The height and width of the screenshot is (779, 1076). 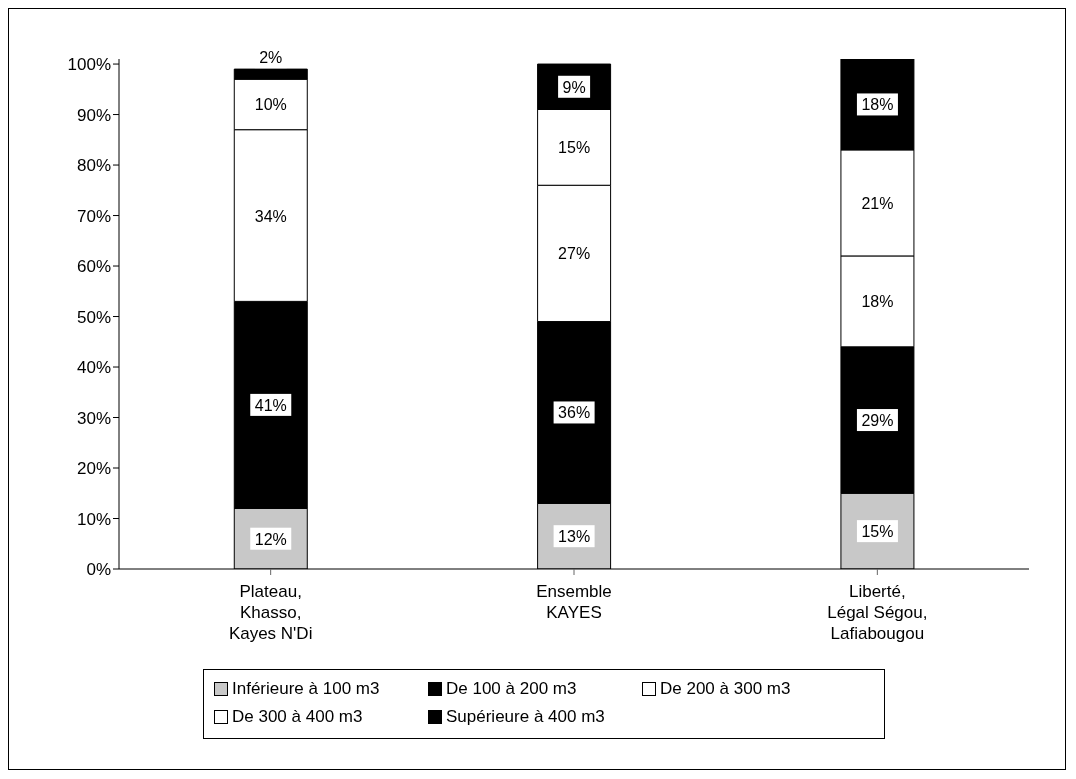 I want to click on legend-label: De 100 à 200 m3, so click(x=511, y=689).